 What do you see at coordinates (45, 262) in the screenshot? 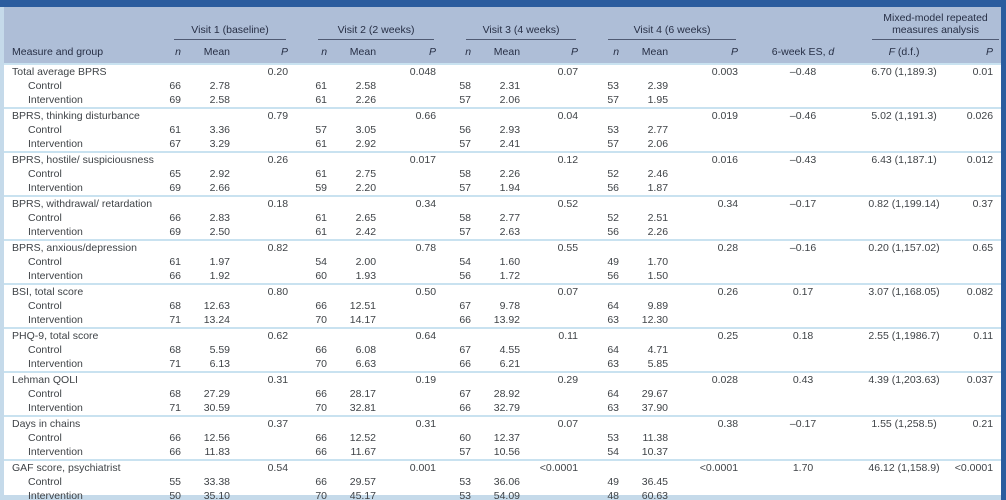
I see `group-label-cell: Control` at bounding box center [45, 262].